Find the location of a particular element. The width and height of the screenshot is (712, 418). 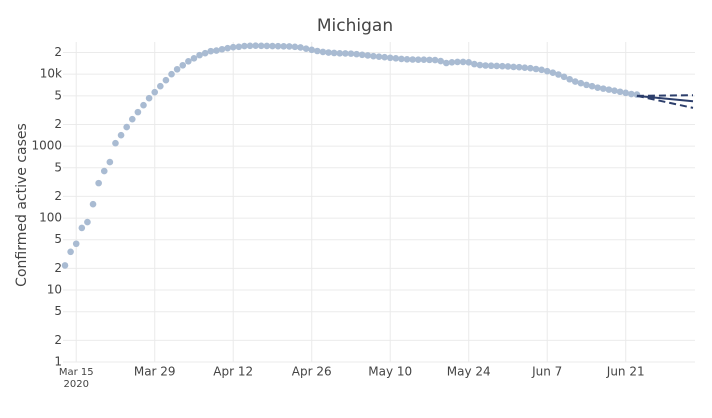

x-tick-label: Mar 15 is located at coordinates (76, 372).